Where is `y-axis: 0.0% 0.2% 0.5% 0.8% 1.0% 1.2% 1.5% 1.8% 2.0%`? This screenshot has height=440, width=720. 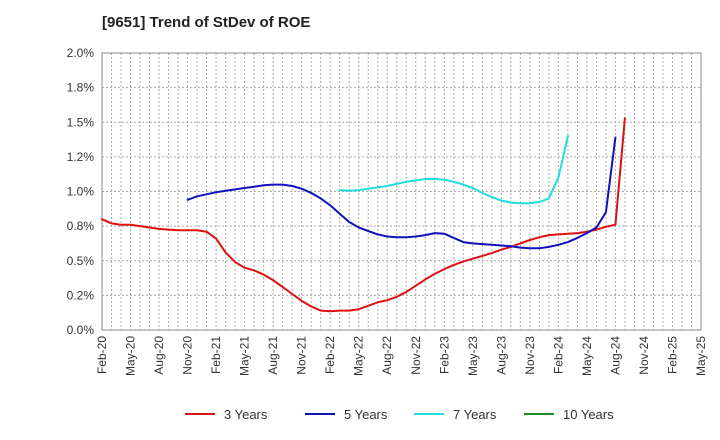 y-axis: 0.0% 0.2% 0.5% 0.8% 1.0% 1.2% 1.5% 1.8% 2.0% is located at coordinates (81, 191).